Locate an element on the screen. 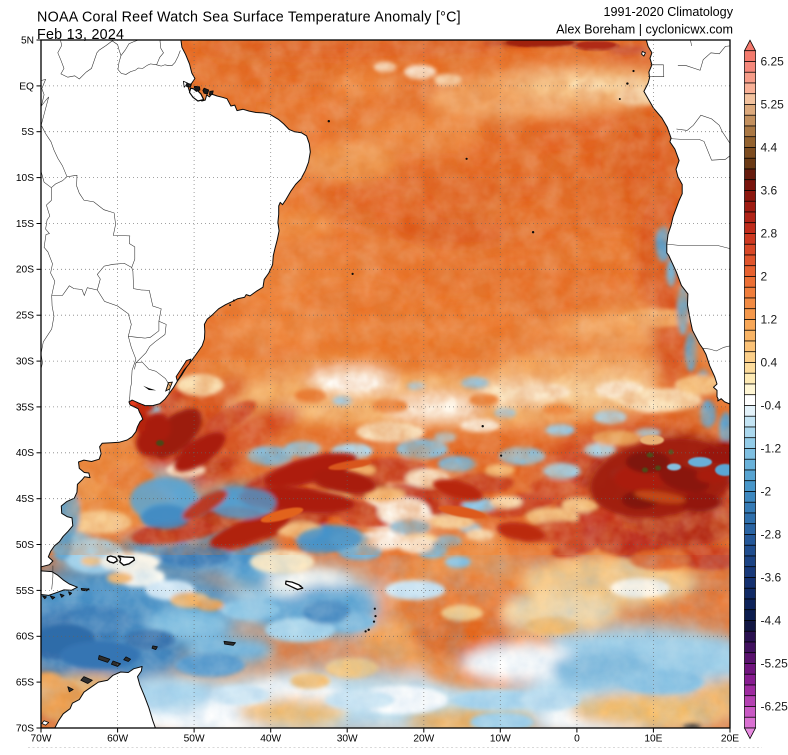 This screenshot has width=788, height=755. svg-text: -4.4 is located at coordinates (771, 621).